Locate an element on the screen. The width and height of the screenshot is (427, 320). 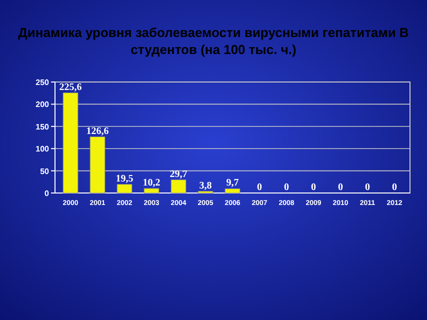
data-label: 126,6 is located at coordinates (97, 131).